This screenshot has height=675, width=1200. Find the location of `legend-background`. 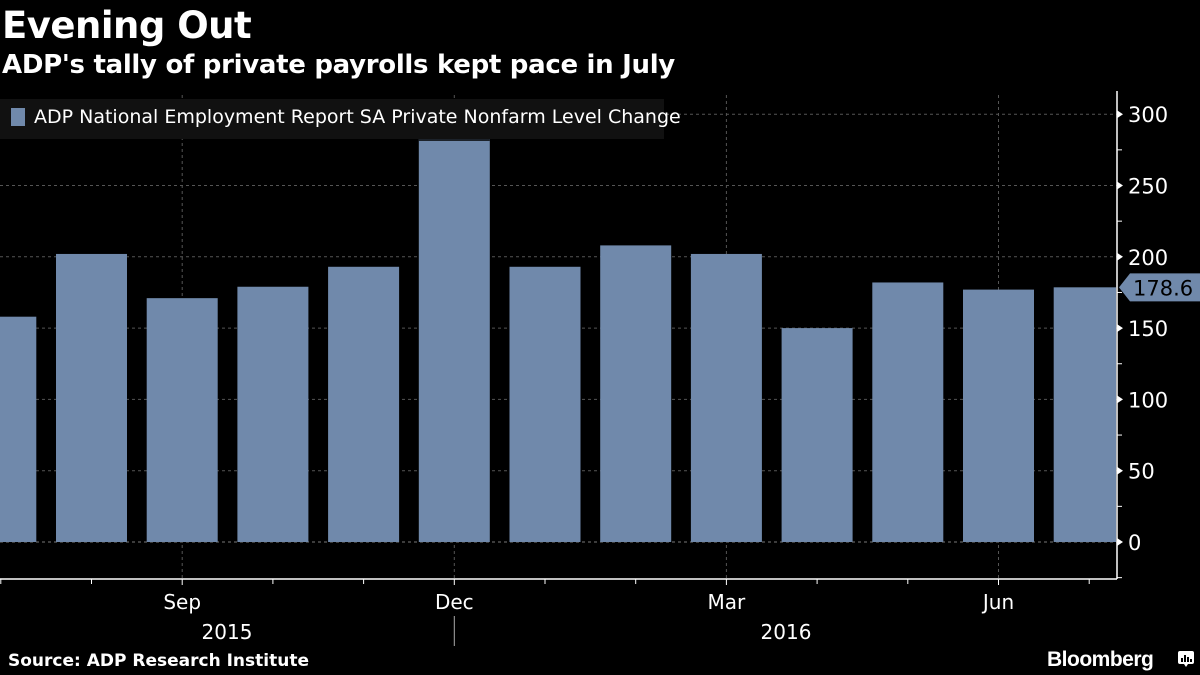

legend-background is located at coordinates (332, 119).